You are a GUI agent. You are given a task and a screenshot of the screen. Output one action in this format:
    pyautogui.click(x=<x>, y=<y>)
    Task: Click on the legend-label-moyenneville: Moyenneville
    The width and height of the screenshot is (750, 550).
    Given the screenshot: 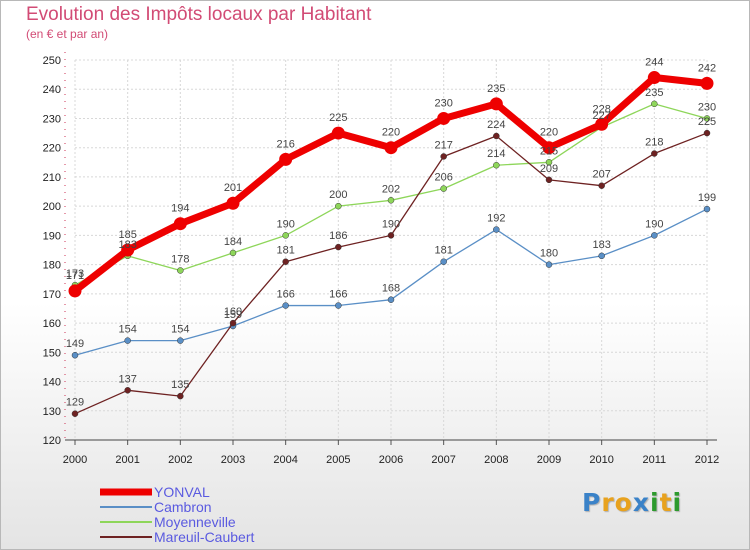 What is the action you would take?
    pyautogui.click(x=195, y=522)
    